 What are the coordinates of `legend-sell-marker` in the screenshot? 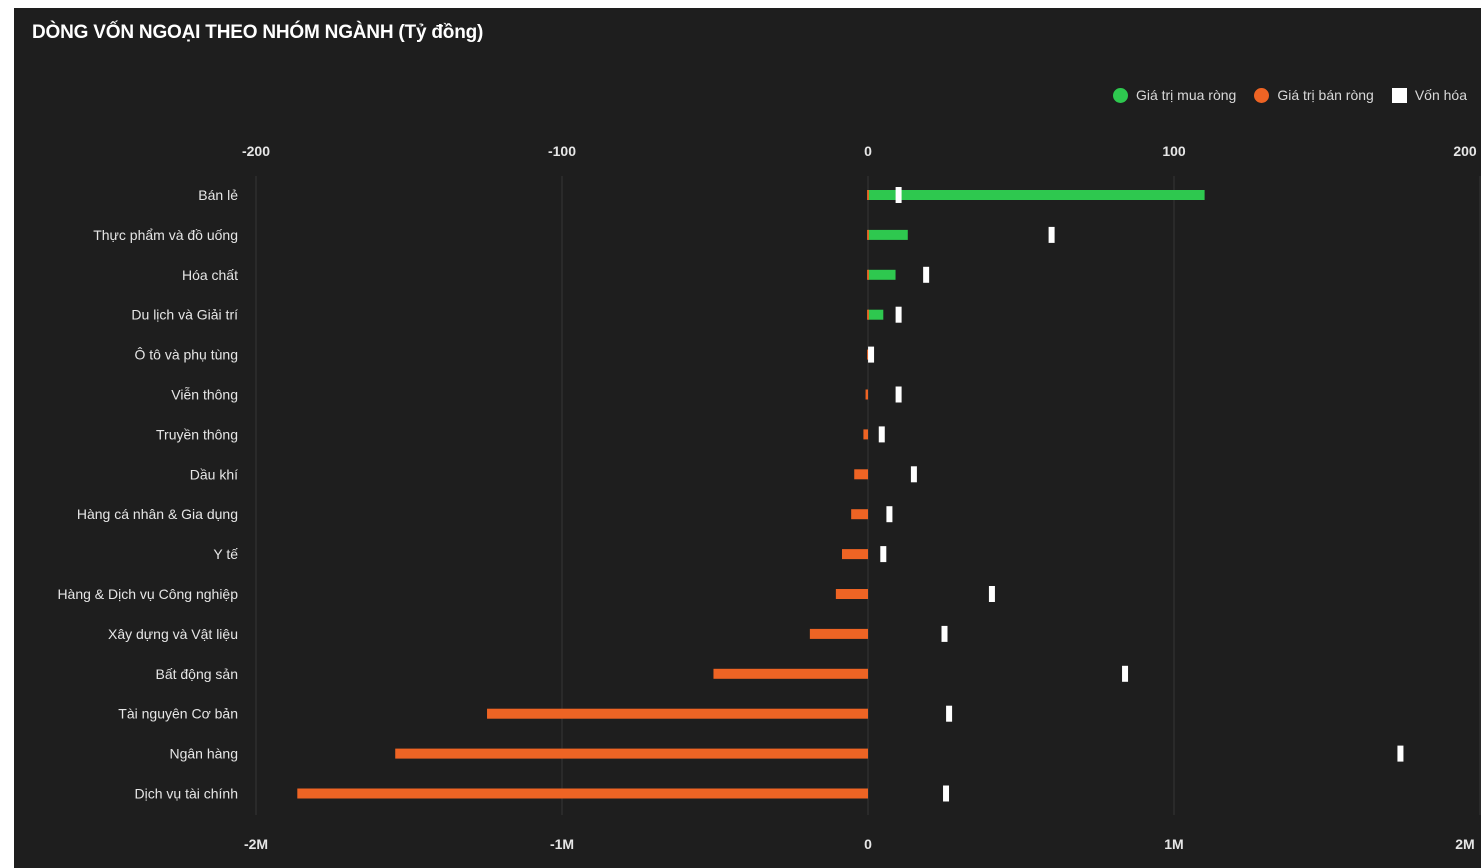 It's located at (1262, 95).